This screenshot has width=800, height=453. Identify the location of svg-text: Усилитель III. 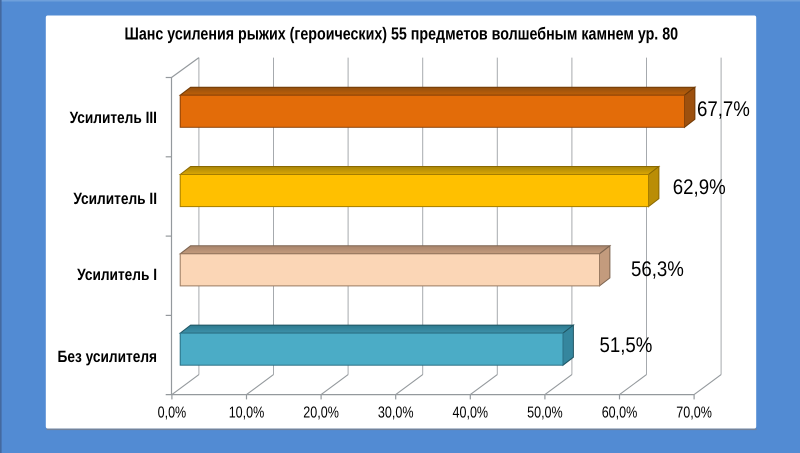
(113, 118).